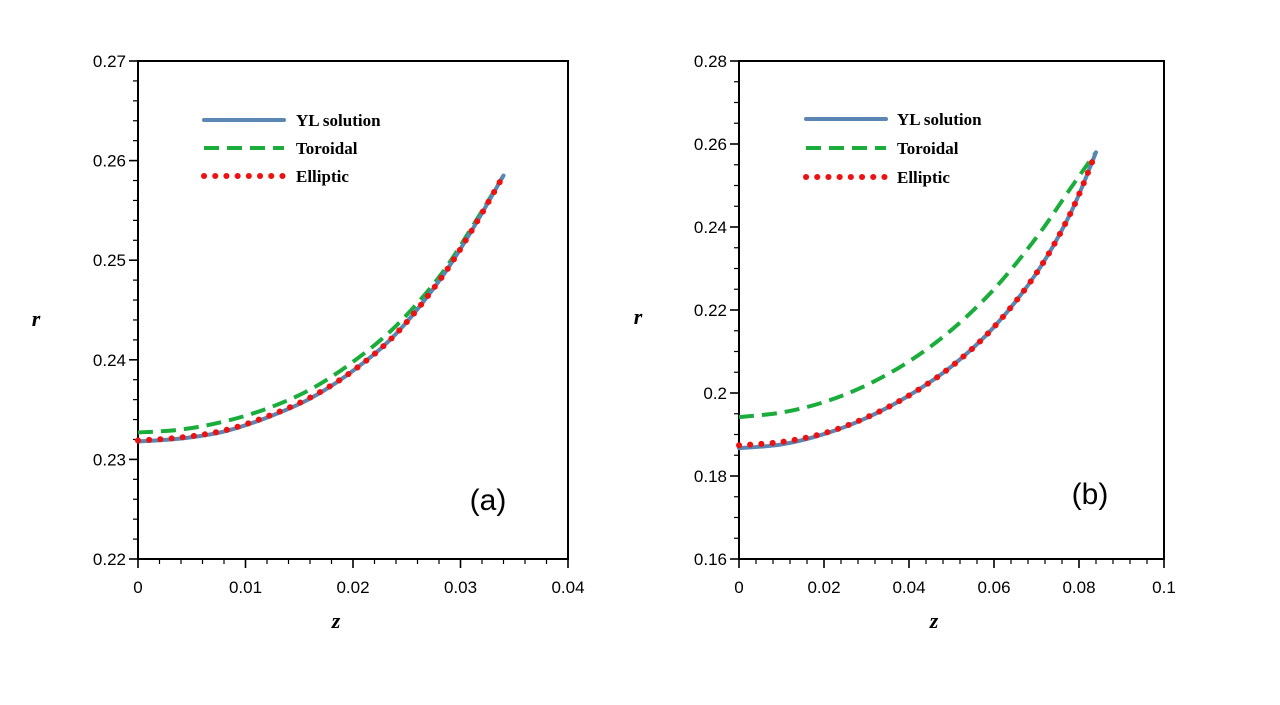 This screenshot has width=1280, height=705. Describe the element at coordinates (488, 500) in the screenshot. I see `panel-label: (a)` at that location.